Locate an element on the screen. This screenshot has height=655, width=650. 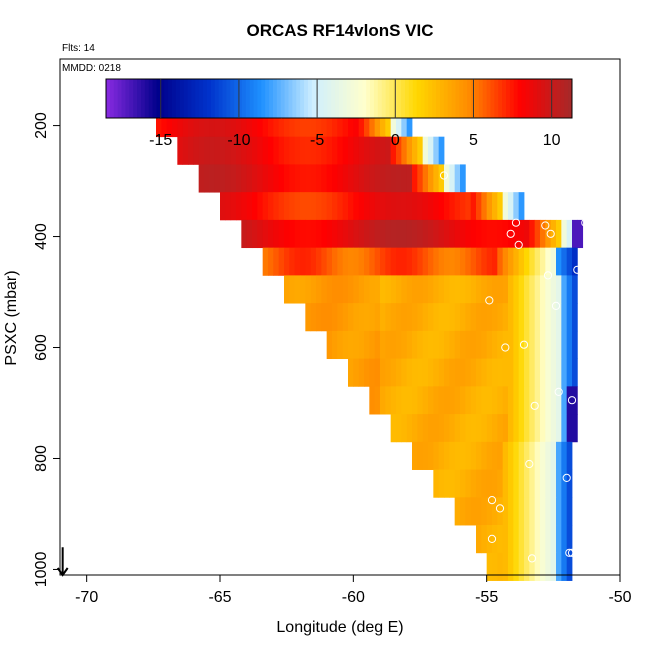
x-tick-label: -60 is located at coordinates (353, 597).